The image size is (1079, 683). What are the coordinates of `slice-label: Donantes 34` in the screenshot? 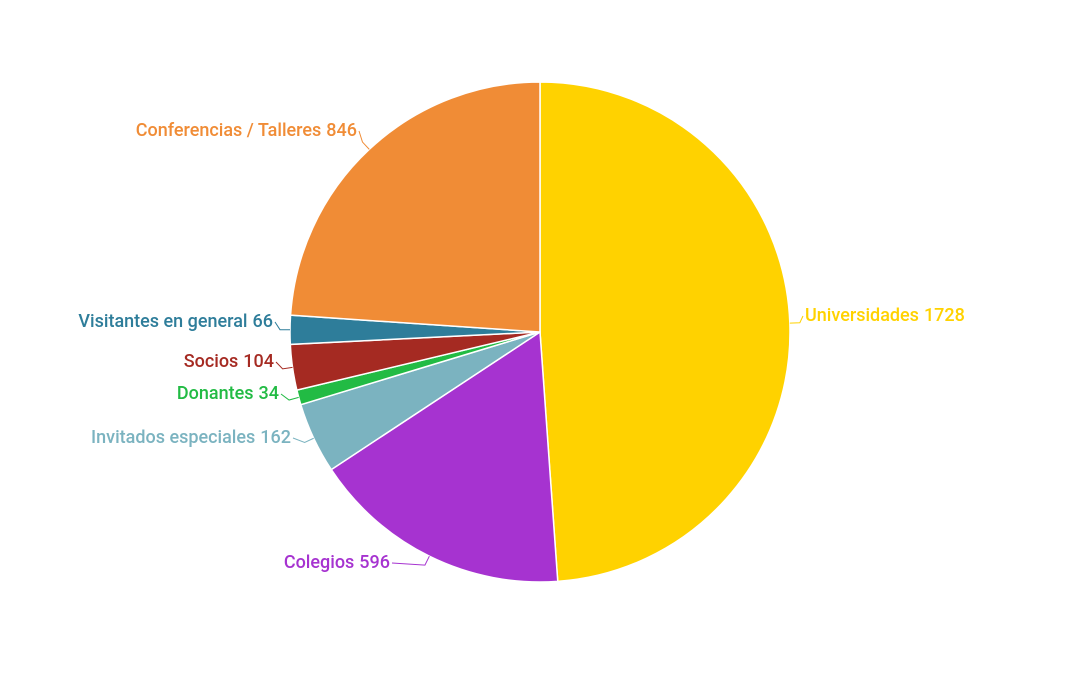 It's located at (228, 393).